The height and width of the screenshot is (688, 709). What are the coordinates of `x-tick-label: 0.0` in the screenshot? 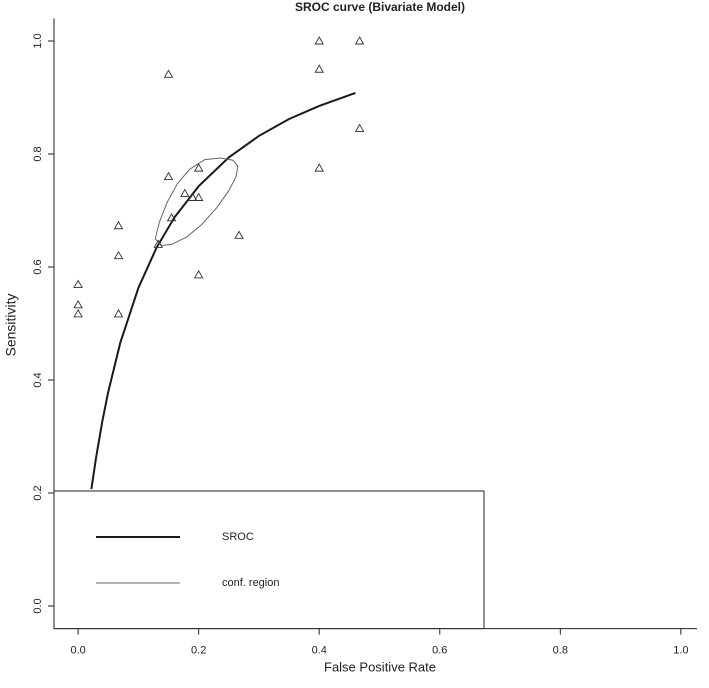 It's located at (77, 651).